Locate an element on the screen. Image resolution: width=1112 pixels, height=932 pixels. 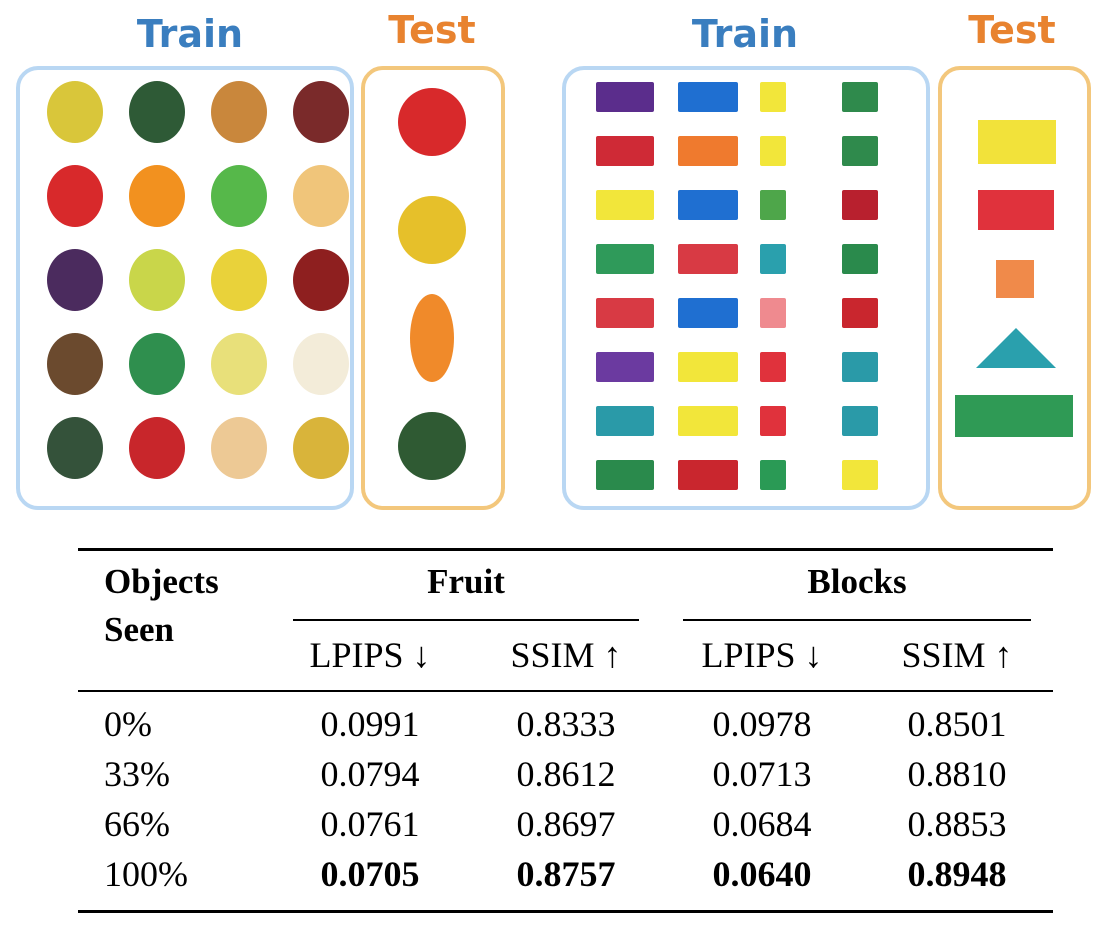
table-top-rule is located at coordinates (565, 549).